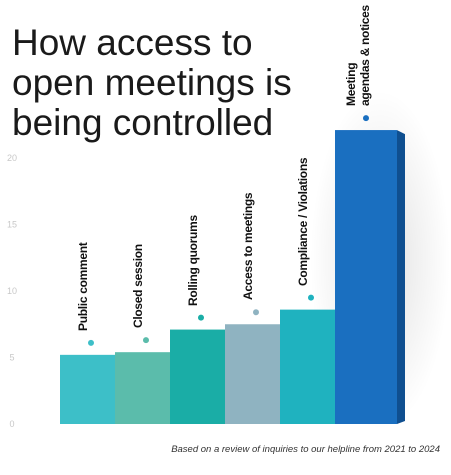 The width and height of the screenshot is (451, 475). What do you see at coordinates (401, 277) in the screenshot?
I see `bar-side` at bounding box center [401, 277].